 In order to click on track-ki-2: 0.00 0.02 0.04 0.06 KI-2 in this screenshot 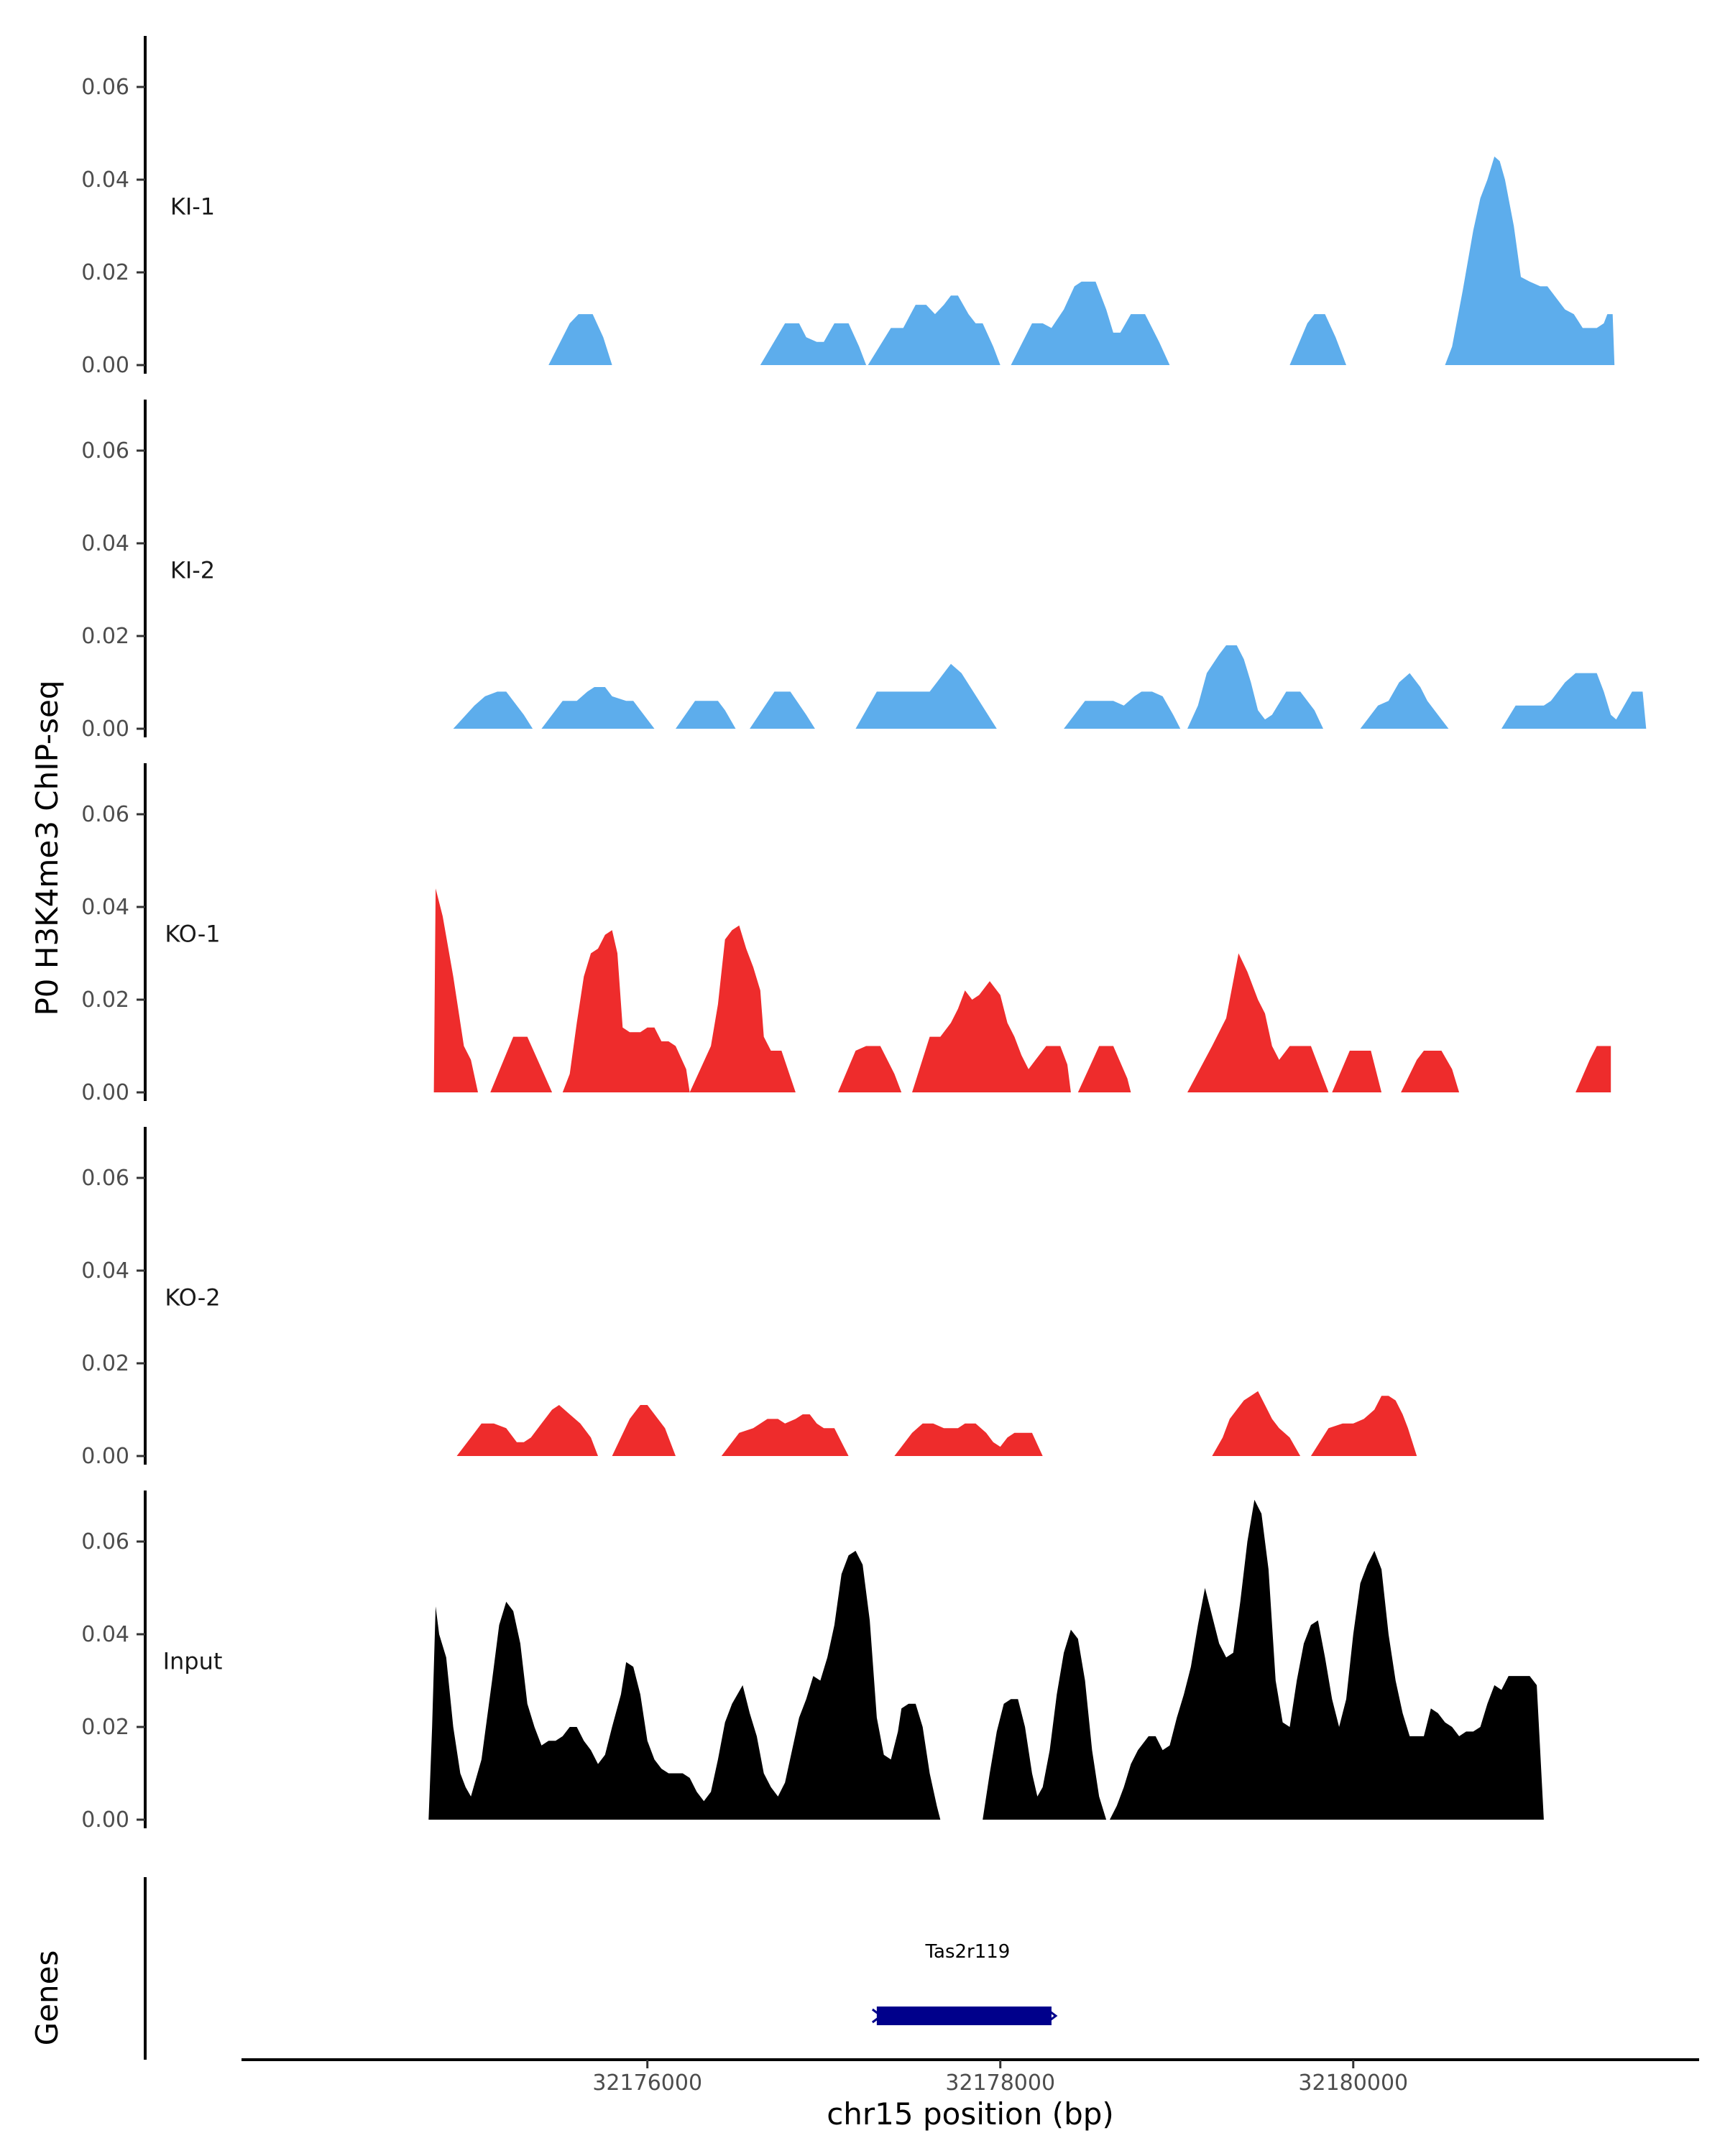, I will do `click(864, 571)`.